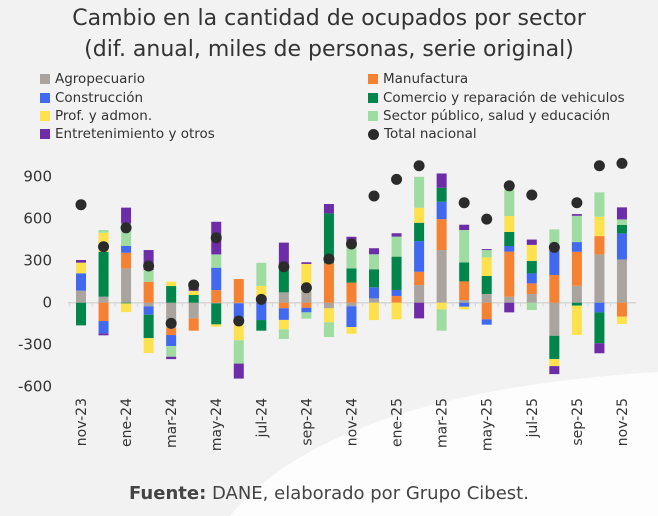 This screenshot has width=658, height=516. I want to click on source-label: Fuente:, so click(168, 493).